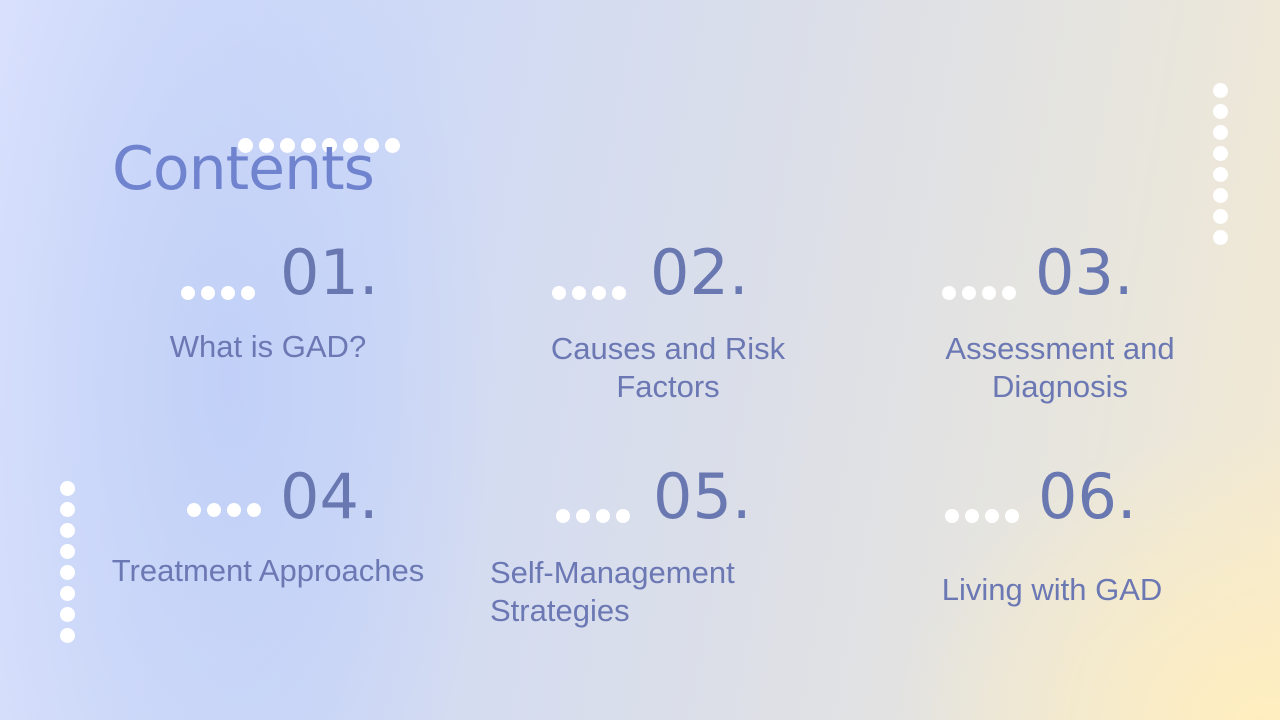  Describe the element at coordinates (67, 562) in the screenshot. I see `left-dots-decoration` at that location.